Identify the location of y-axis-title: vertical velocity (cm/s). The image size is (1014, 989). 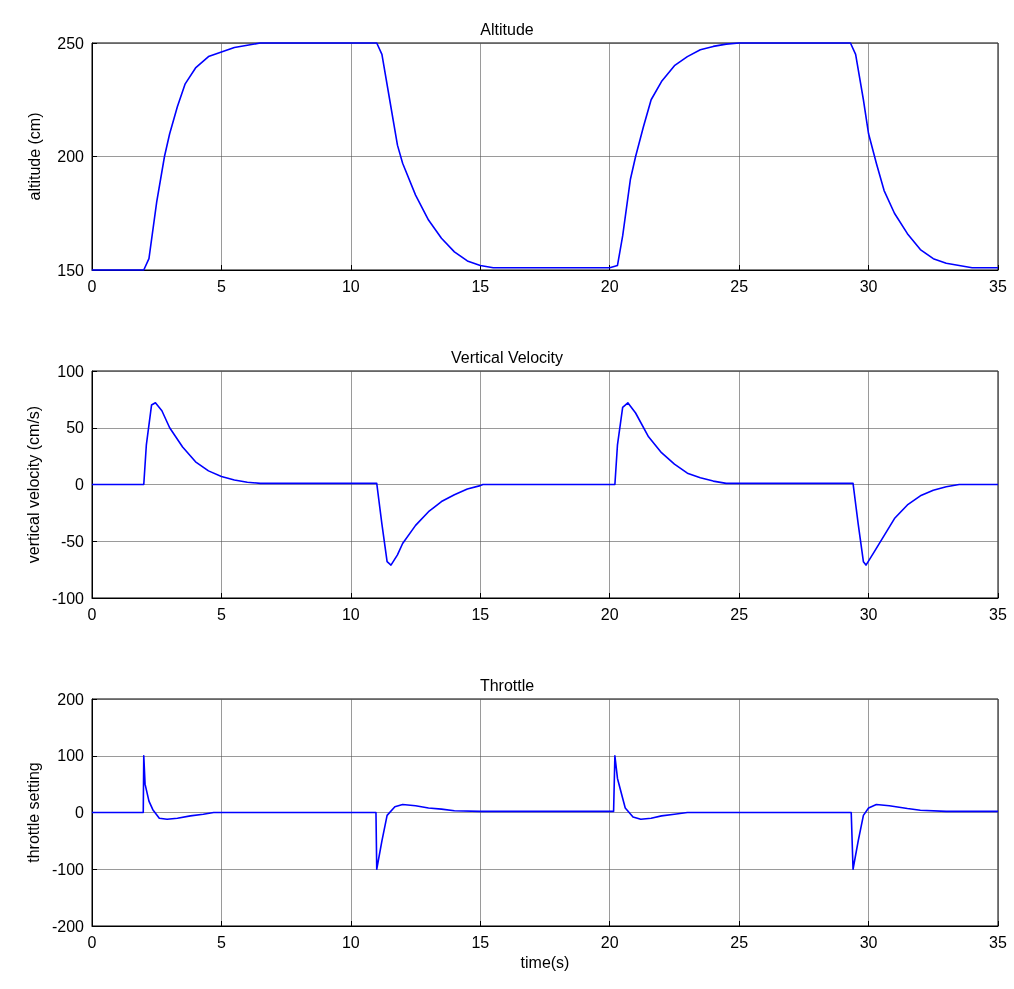
(33, 484).